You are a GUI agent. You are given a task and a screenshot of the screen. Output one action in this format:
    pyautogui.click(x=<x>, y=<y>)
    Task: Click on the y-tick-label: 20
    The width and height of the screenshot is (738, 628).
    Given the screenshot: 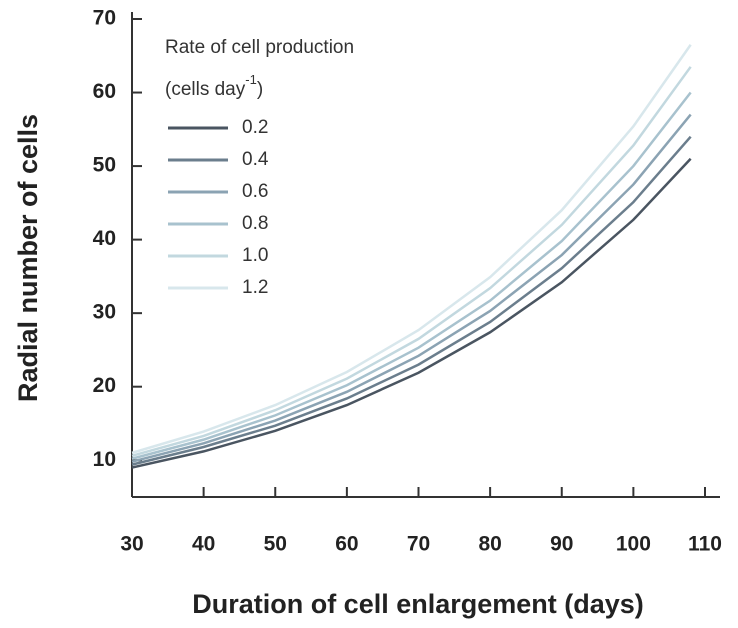 What is the action you would take?
    pyautogui.click(x=104, y=385)
    